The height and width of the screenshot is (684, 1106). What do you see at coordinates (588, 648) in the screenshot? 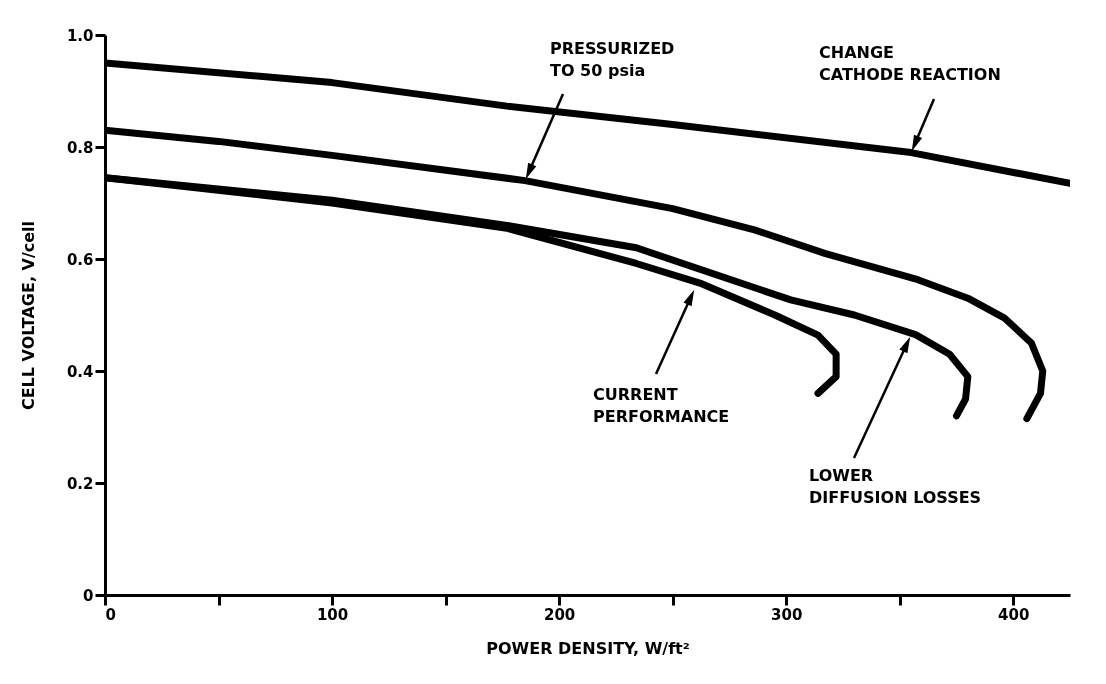
I see `x-axis-title: POWER DENSITY, W/ft²` at bounding box center [588, 648].